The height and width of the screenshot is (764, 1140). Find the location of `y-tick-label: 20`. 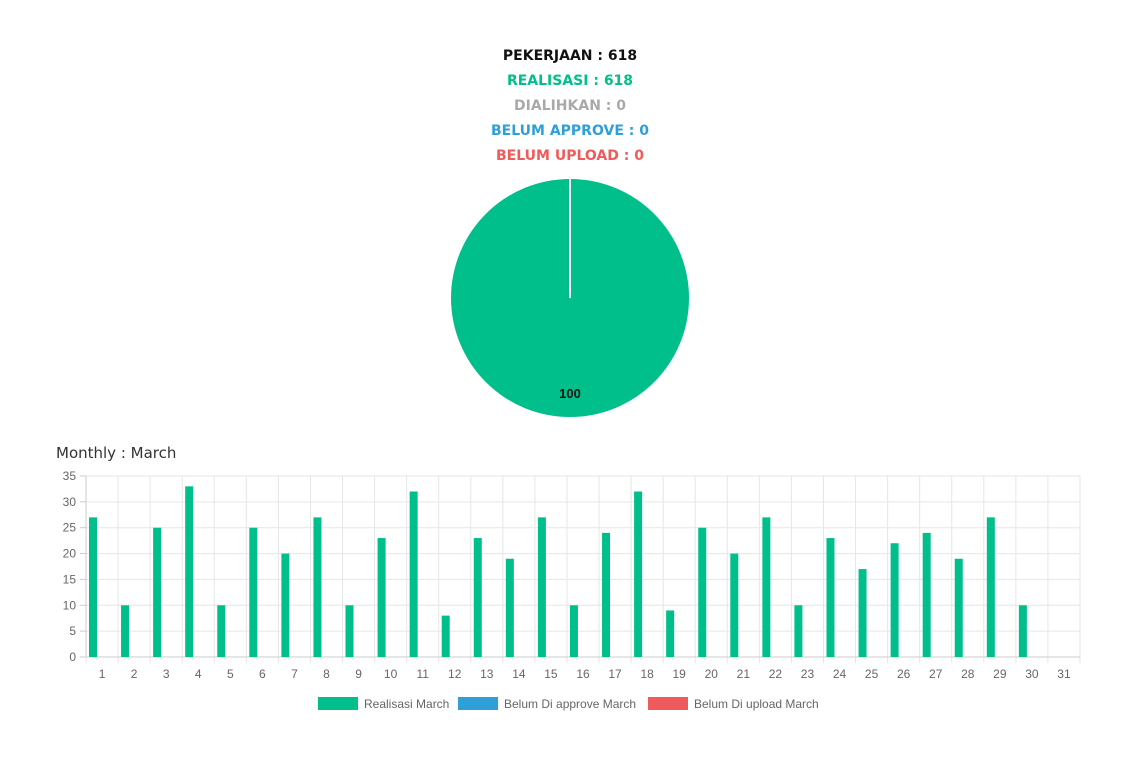

y-tick-label: 20 is located at coordinates (70, 554).